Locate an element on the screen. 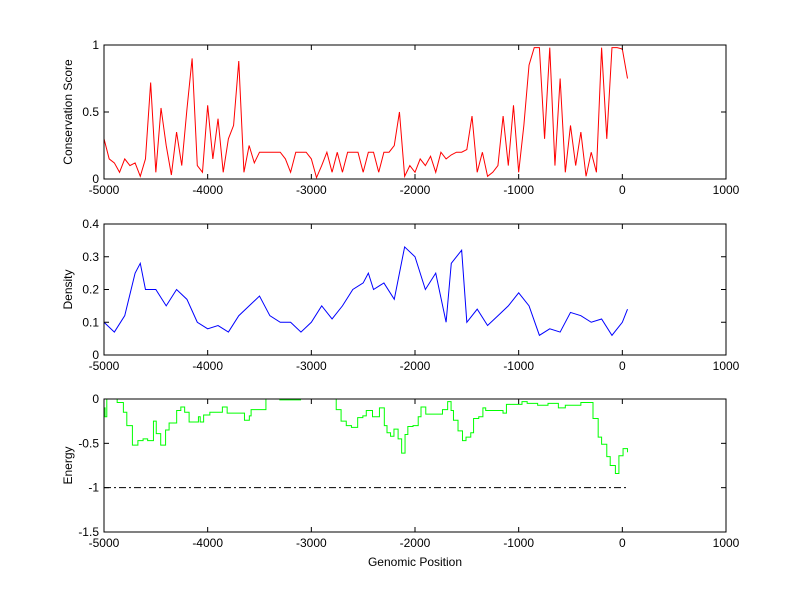  y-tick-label: -1 is located at coordinates (93, 488).